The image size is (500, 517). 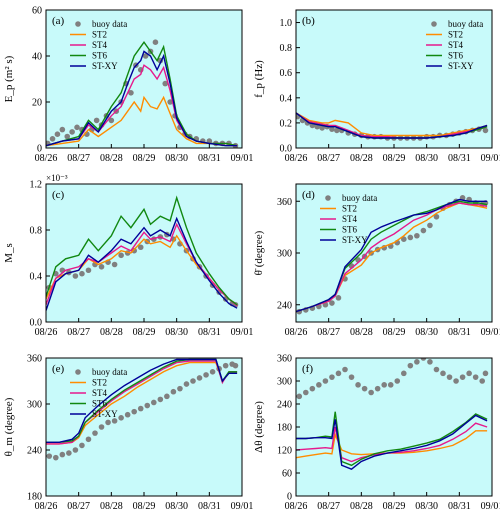 I want to click on panel-tag: (e), so click(x=58, y=369).